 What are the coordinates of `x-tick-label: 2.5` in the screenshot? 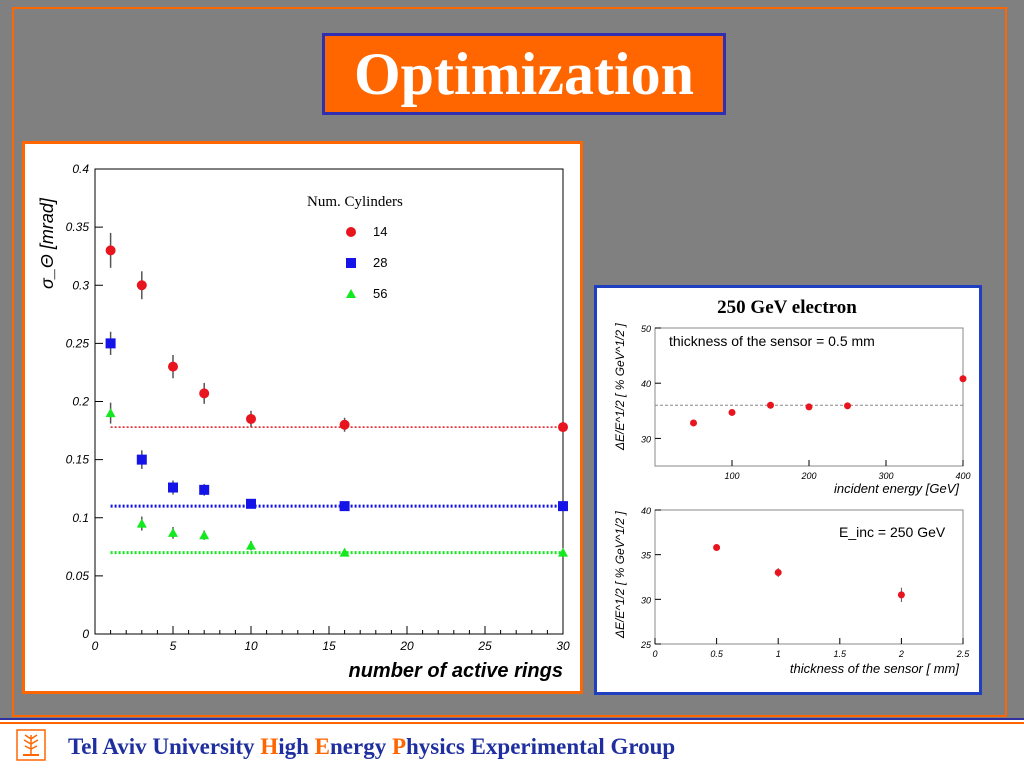 It's located at (963, 654).